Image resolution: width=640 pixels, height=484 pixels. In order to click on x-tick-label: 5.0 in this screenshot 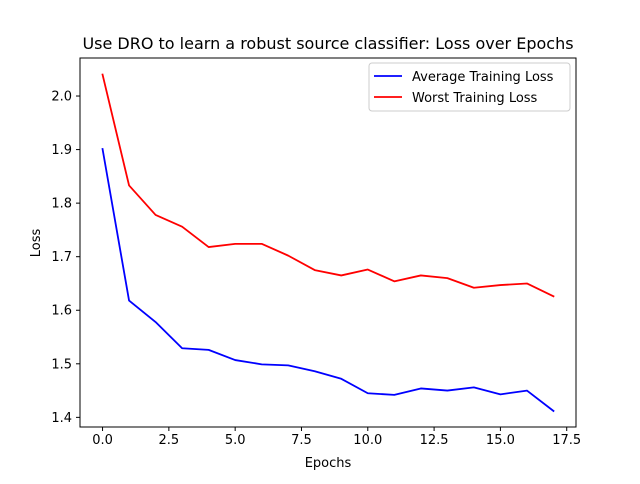, I will do `click(235, 440)`.